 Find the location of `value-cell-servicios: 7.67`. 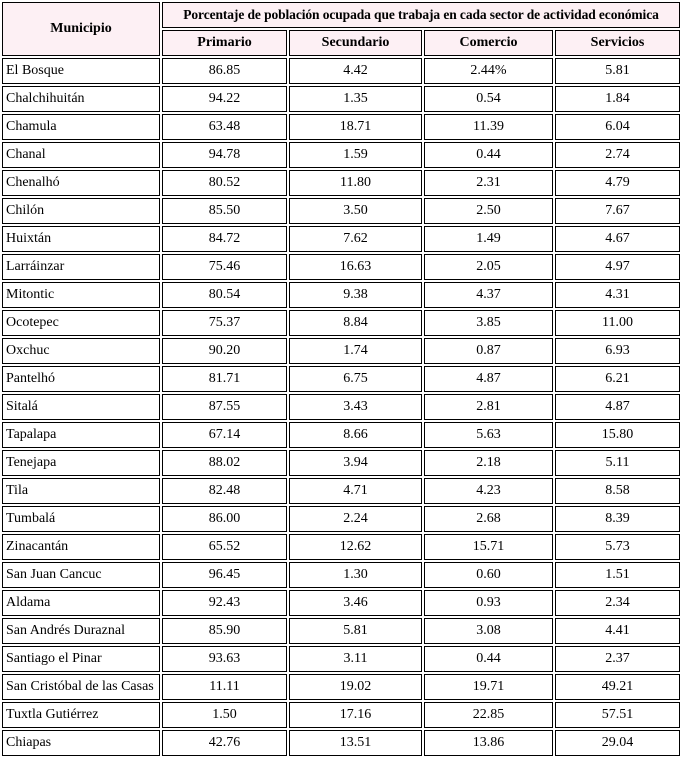

value-cell-servicios: 7.67 is located at coordinates (617, 211).